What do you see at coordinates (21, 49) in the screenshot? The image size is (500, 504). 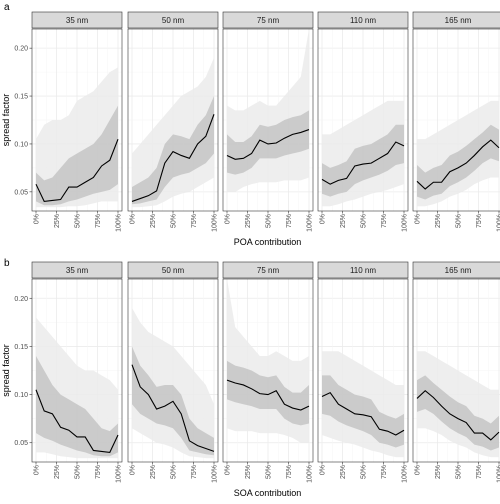 I see `y-tick-label: 0.20` at bounding box center [21, 49].